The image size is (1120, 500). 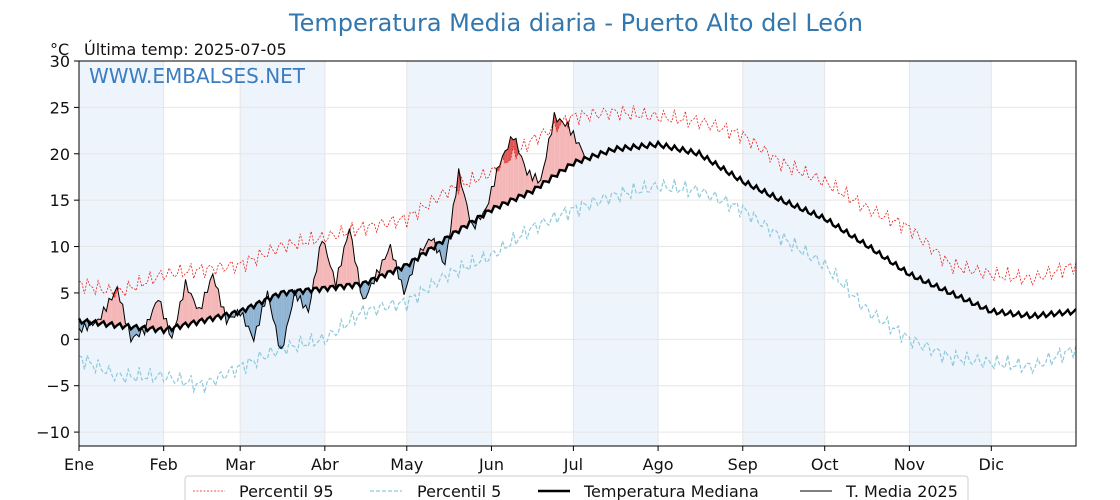 What do you see at coordinates (164, 464) in the screenshot?
I see `x-tick-label: Feb` at bounding box center [164, 464].